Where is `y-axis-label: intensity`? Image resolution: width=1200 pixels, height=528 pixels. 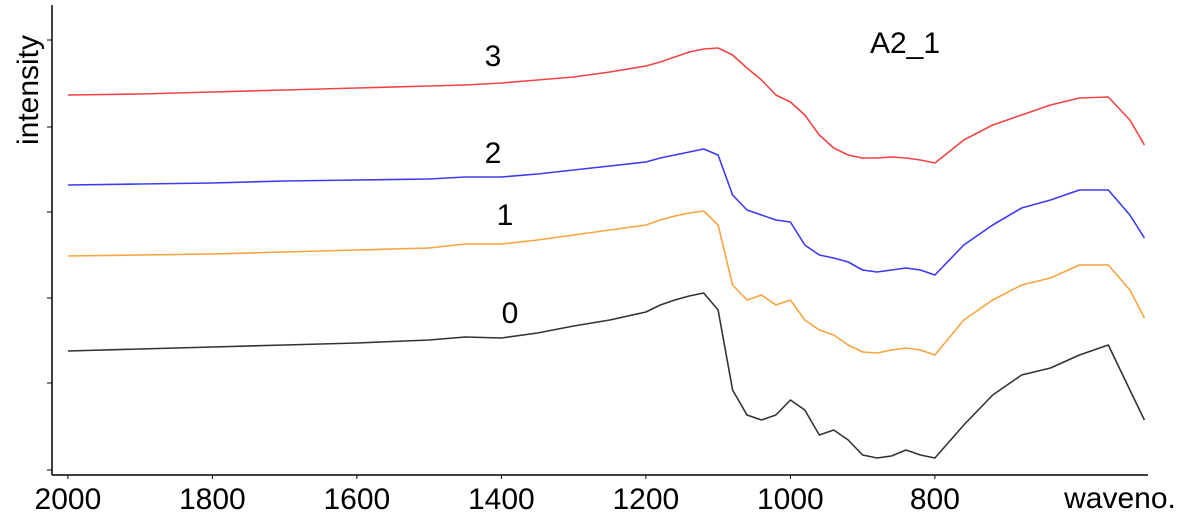
y-axis-label: intensity is located at coordinates (28, 90).